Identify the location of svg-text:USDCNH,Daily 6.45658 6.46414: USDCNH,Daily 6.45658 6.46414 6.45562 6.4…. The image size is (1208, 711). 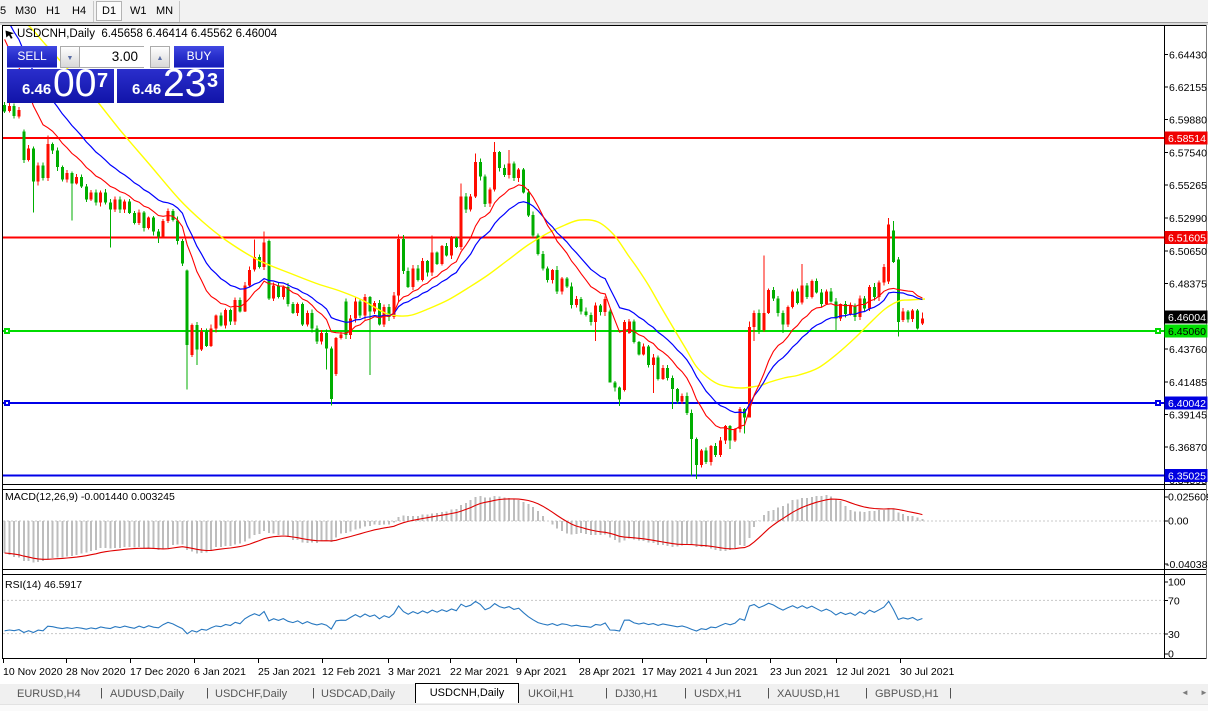
(147, 34).